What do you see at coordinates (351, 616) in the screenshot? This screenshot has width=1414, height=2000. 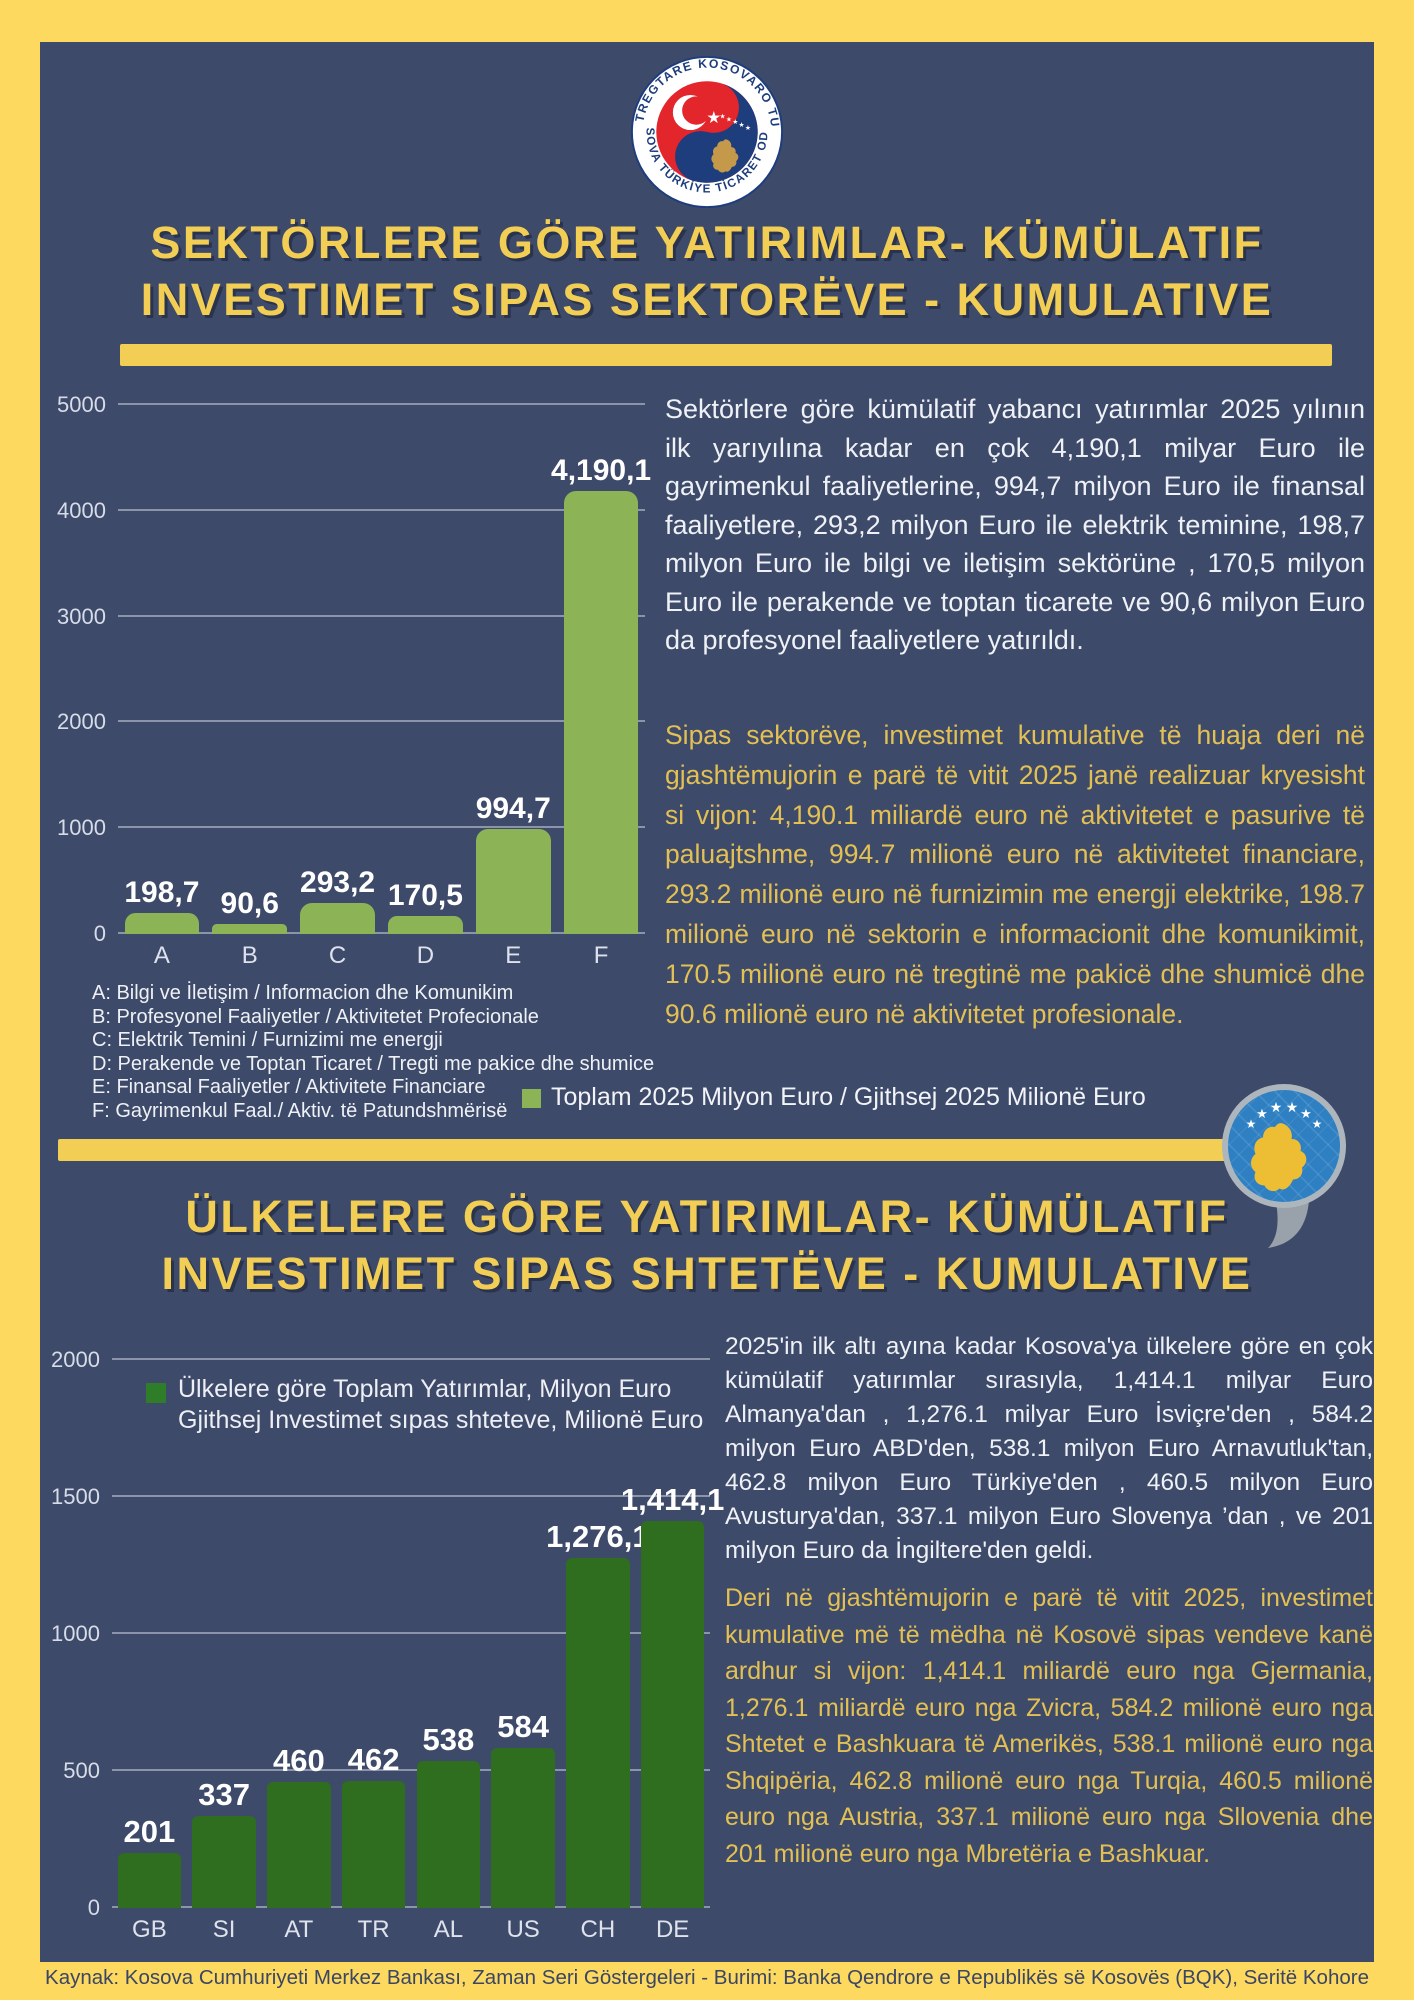 I see `gridline-3000: 3000` at bounding box center [351, 616].